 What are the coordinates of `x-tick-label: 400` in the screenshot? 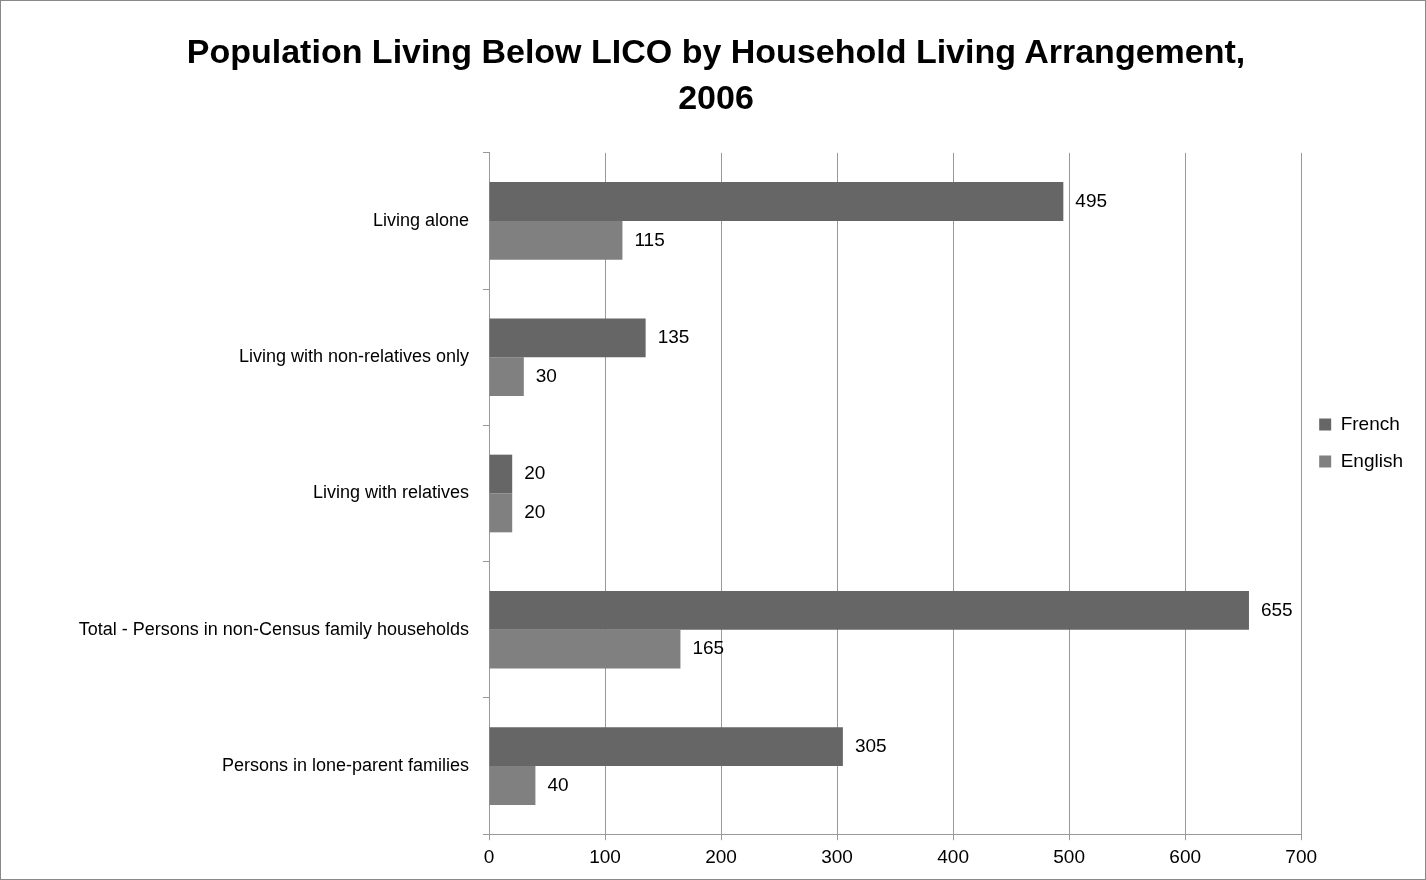 It's located at (953, 856).